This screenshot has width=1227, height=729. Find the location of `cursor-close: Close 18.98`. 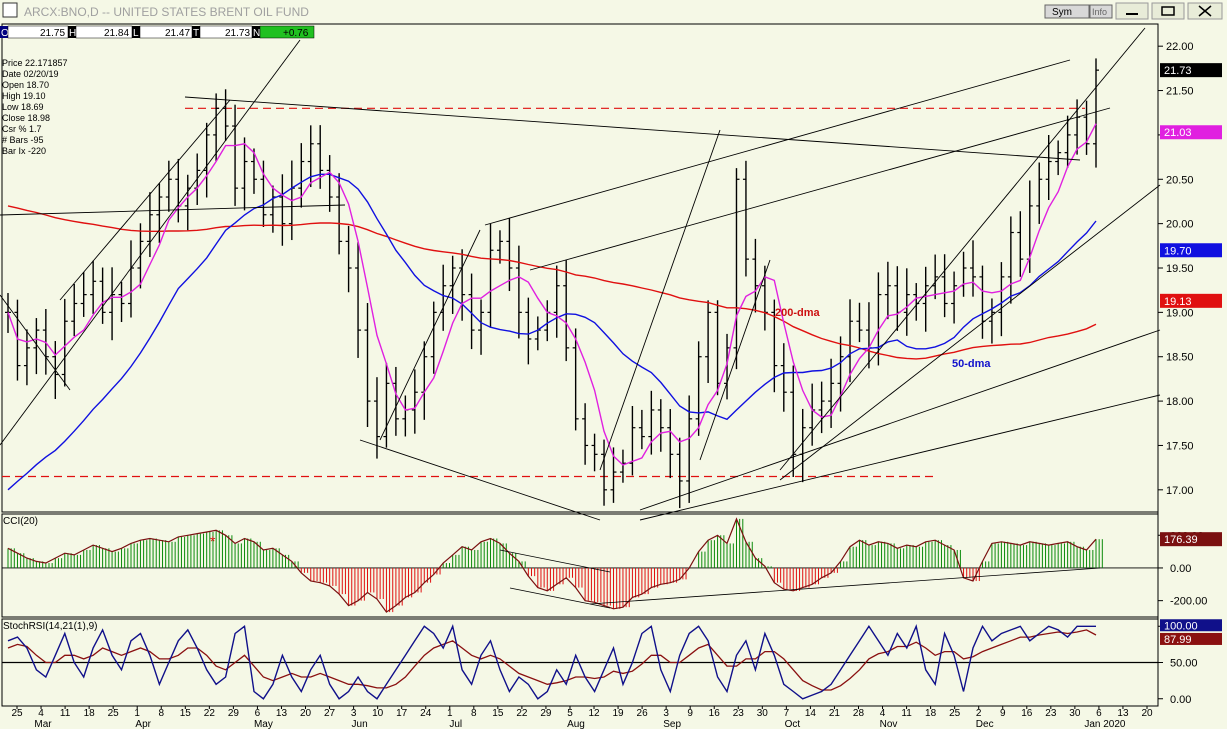

cursor-close: Close 18.98 is located at coordinates (26, 118).